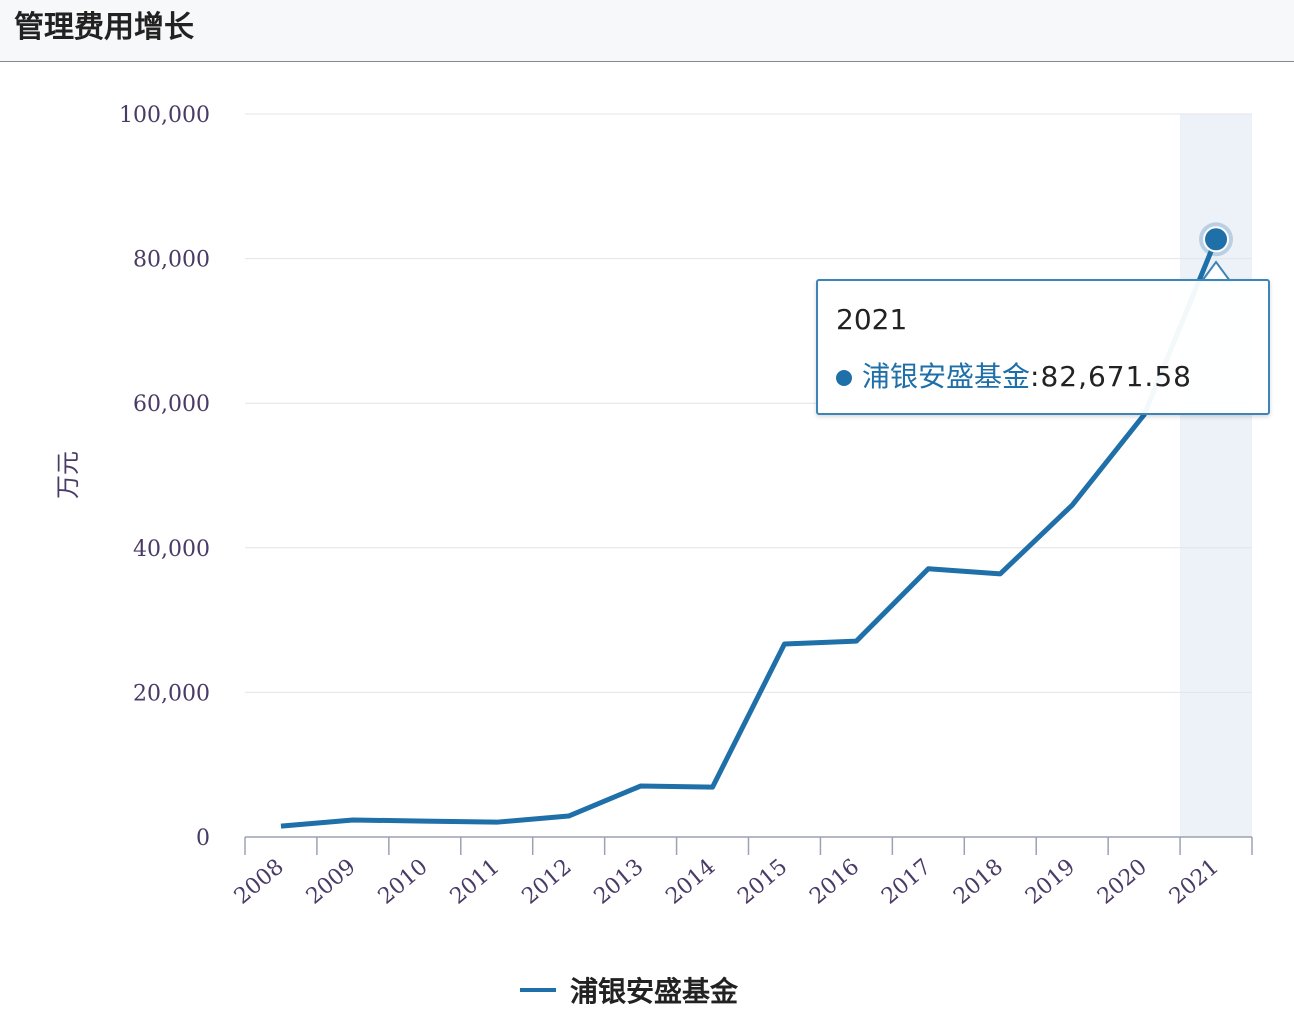 The width and height of the screenshot is (1294, 1020). Describe the element at coordinates (104, 27) in the screenshot. I see `chart-title: 管理费用增长` at that location.